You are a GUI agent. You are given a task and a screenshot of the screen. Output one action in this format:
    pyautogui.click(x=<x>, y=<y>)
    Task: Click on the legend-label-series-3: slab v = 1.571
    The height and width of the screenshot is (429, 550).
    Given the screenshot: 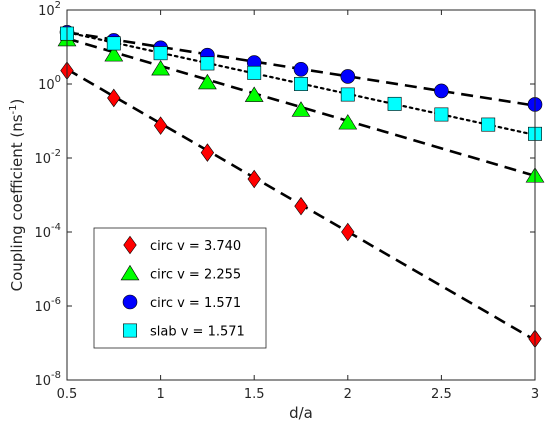 What is the action you would take?
    pyautogui.click(x=197, y=332)
    